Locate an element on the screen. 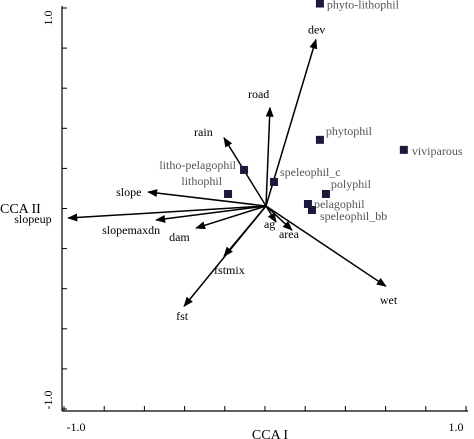 The width and height of the screenshot is (474, 439). vector-label-rain: rain is located at coordinates (203, 132).